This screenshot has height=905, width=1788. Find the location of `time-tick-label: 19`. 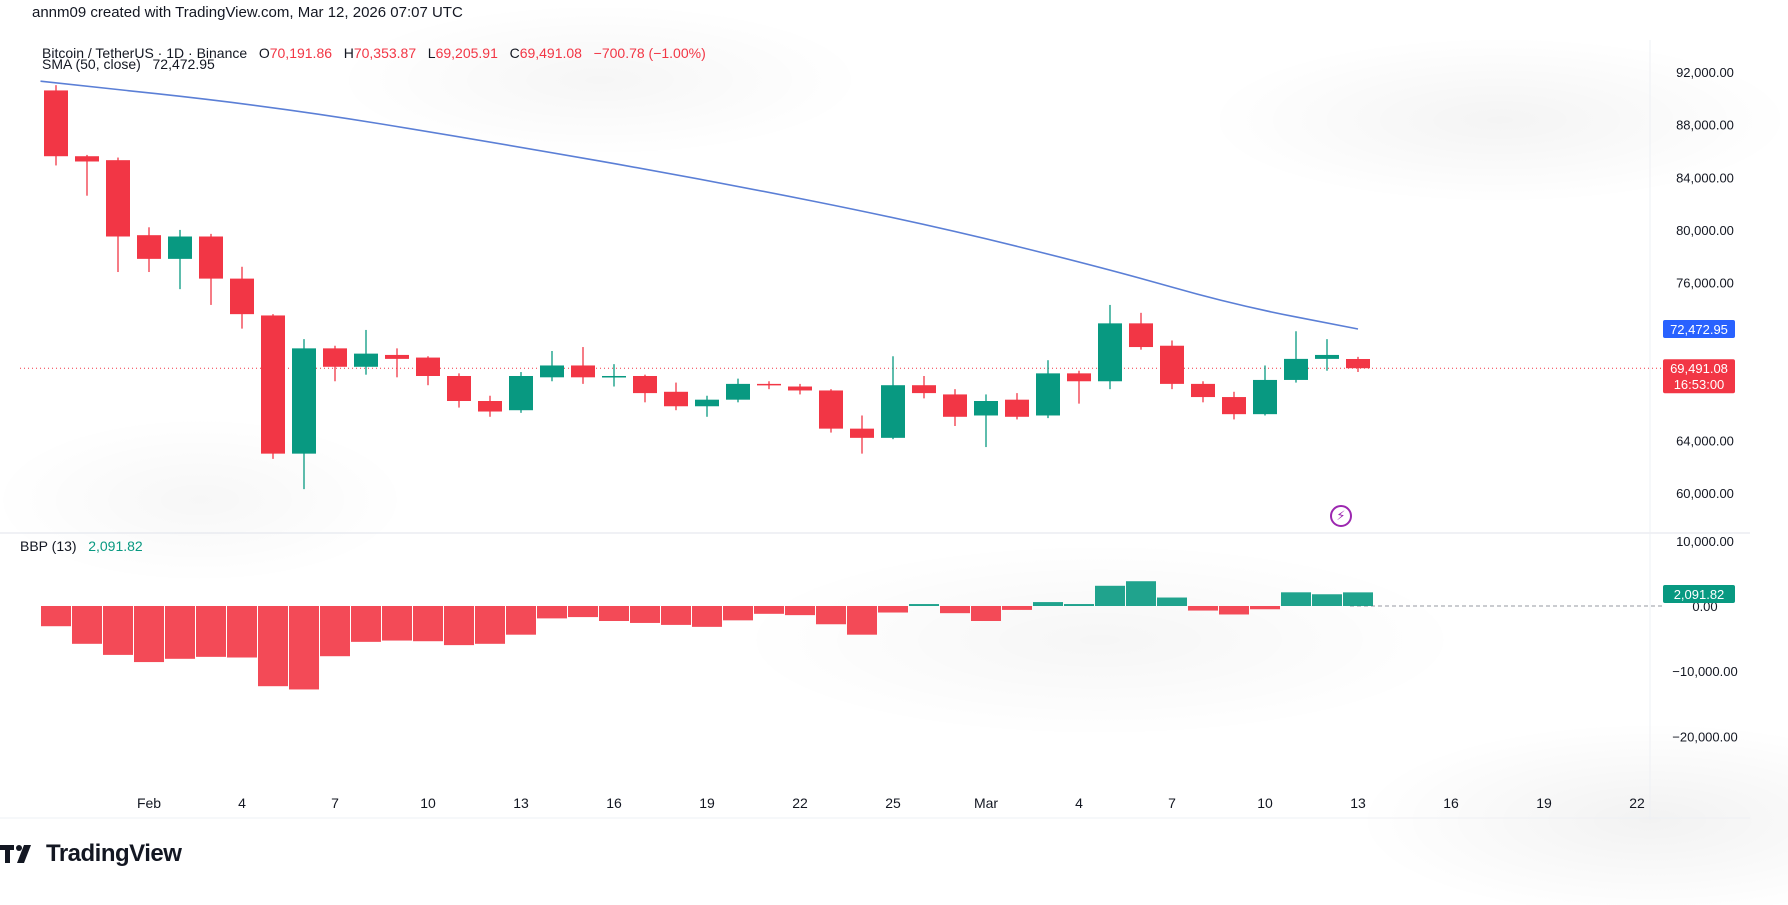

time-tick-label: 19 is located at coordinates (707, 803).